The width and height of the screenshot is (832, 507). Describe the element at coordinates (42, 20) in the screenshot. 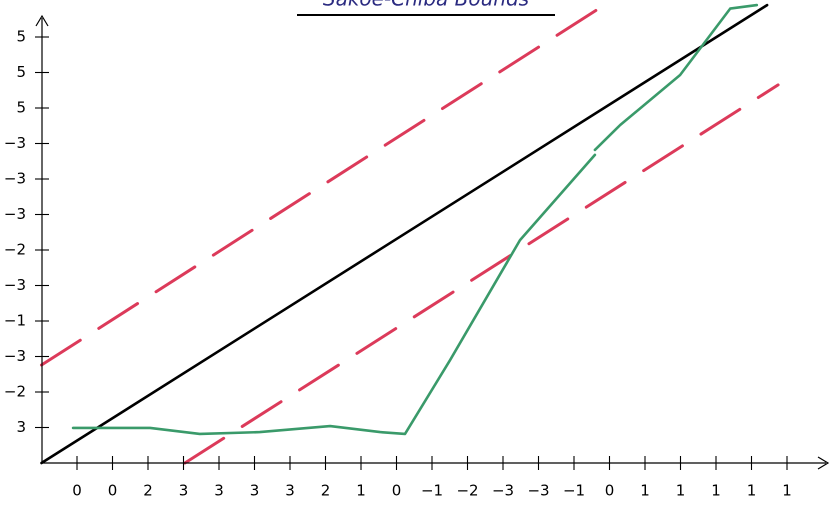

I see `y-axis-arrow` at that location.